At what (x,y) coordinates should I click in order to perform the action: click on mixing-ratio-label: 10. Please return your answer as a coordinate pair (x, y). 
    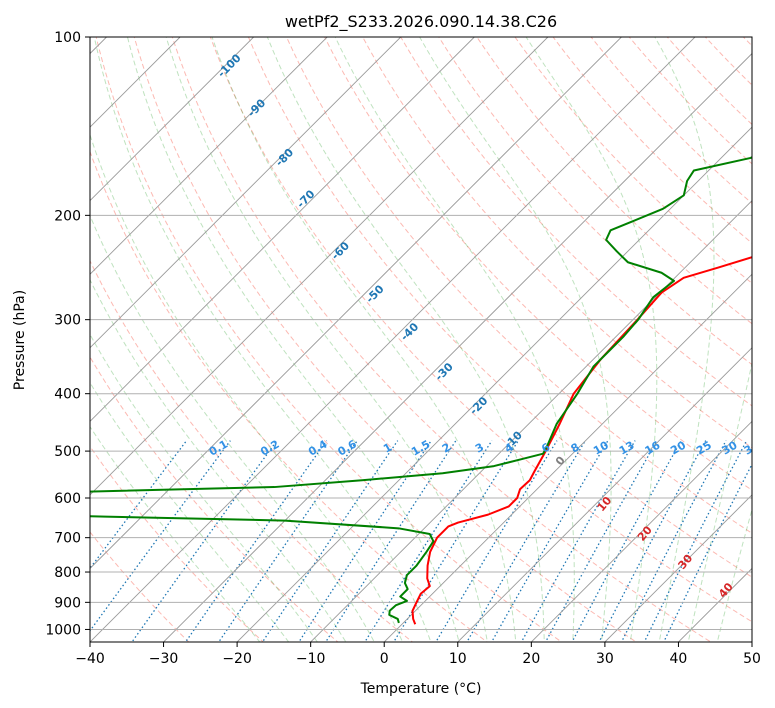
    Looking at the image, I should click on (601, 447).